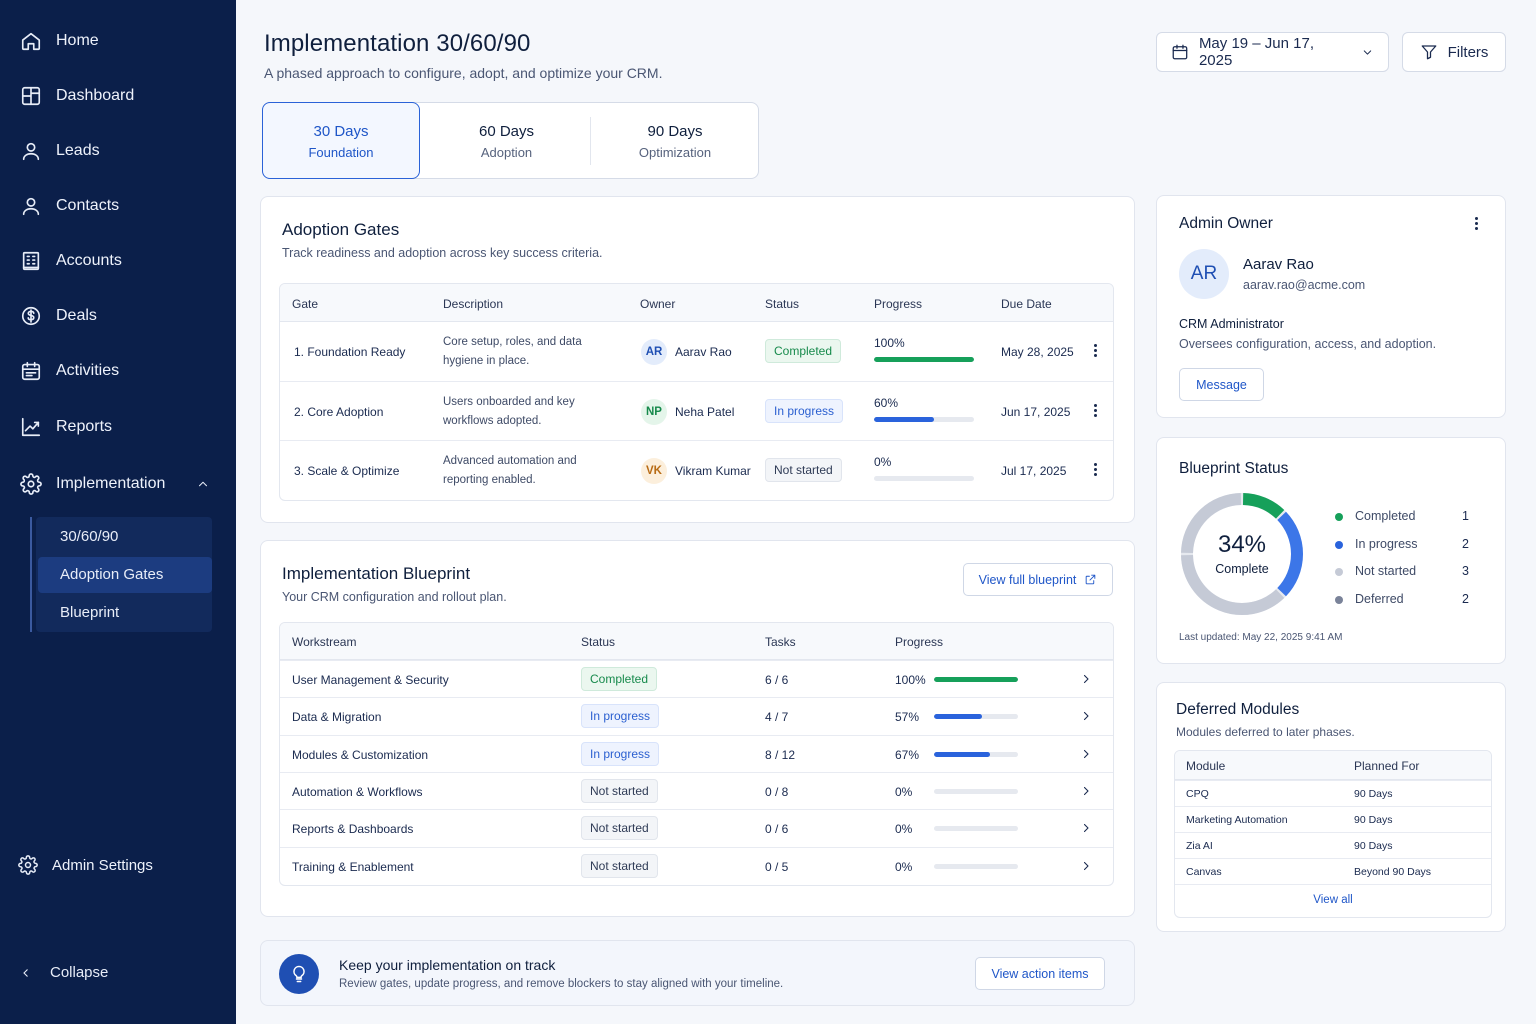  What do you see at coordinates (803, 351) in the screenshot?
I see `status-badge: Completed` at bounding box center [803, 351].